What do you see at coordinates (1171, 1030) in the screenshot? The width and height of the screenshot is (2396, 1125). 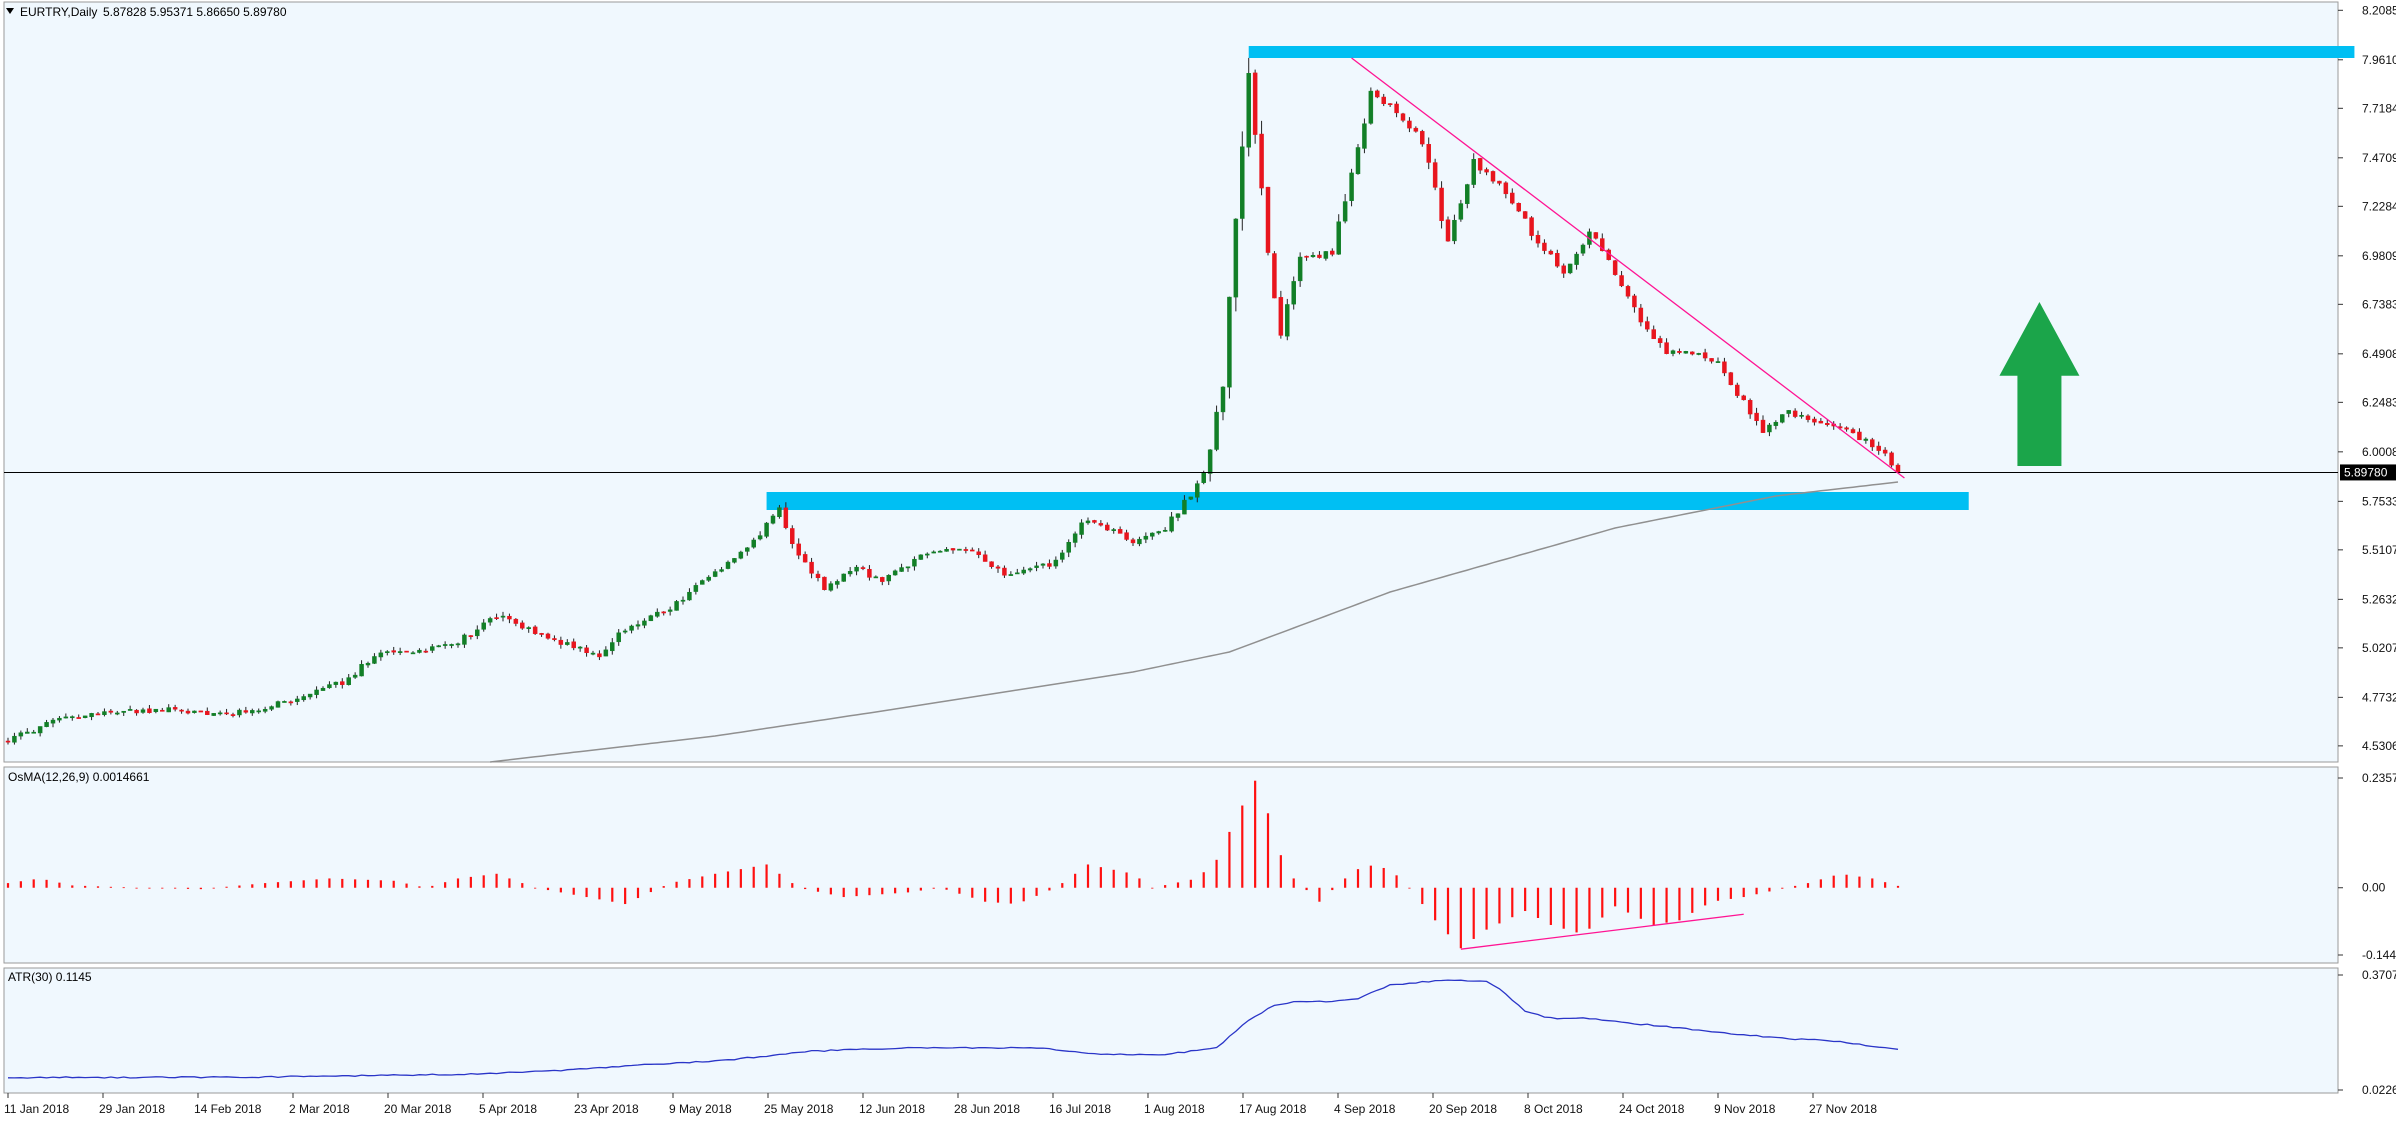 I see `atr-pane-background` at bounding box center [1171, 1030].